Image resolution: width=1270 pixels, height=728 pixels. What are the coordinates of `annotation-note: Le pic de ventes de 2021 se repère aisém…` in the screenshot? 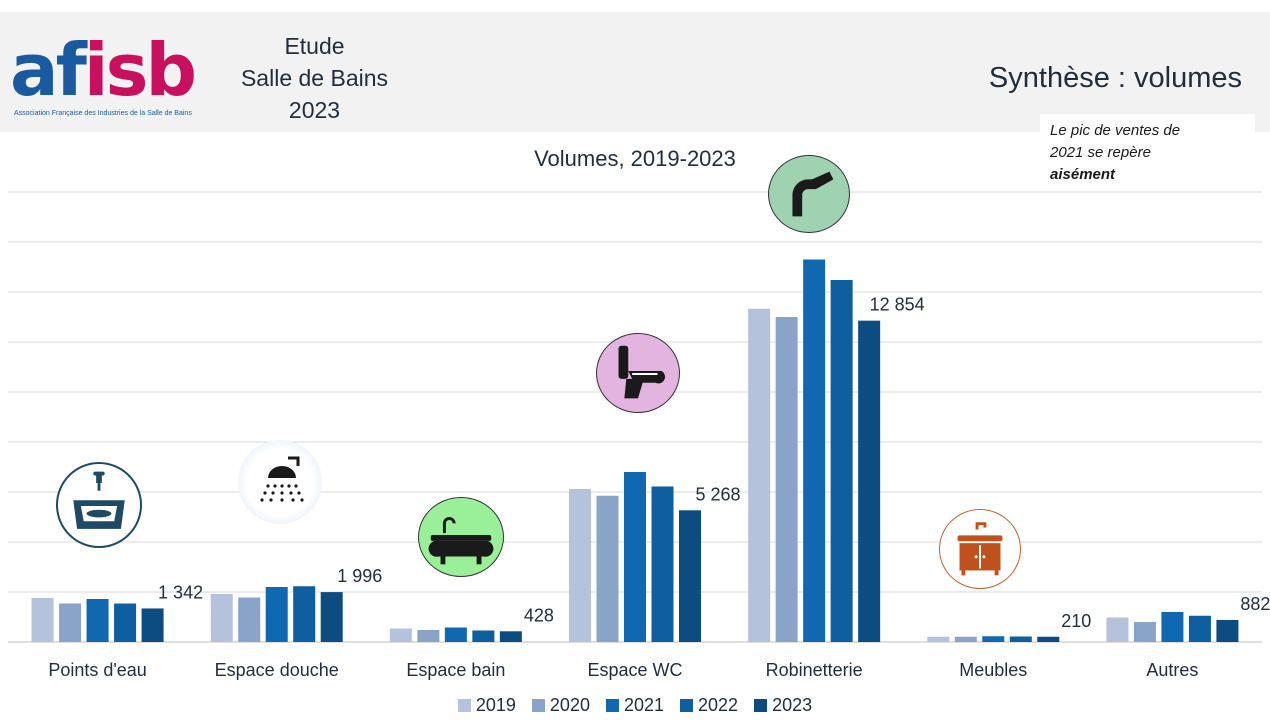 It's located at (1147, 151).